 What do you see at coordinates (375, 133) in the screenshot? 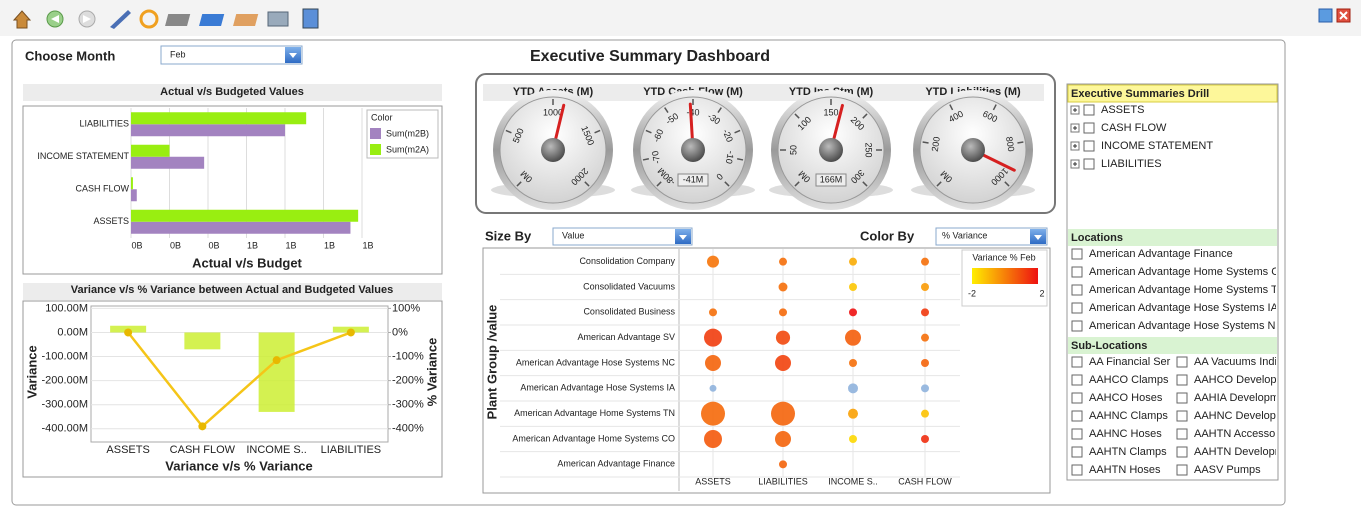
I see `legend-swatch` at bounding box center [375, 133].